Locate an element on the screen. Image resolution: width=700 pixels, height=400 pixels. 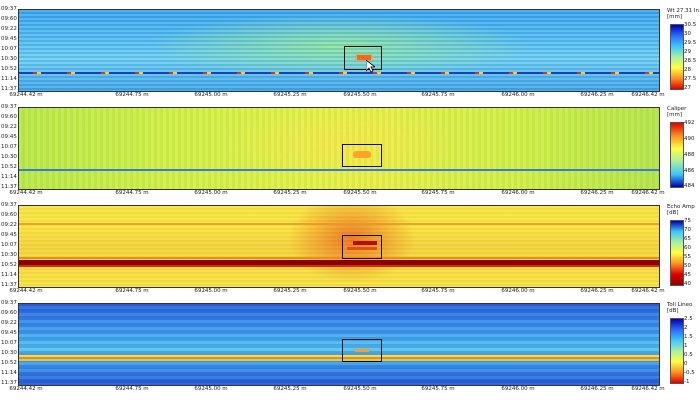
colorbar-tick: 2.5 is located at coordinates (688, 319).